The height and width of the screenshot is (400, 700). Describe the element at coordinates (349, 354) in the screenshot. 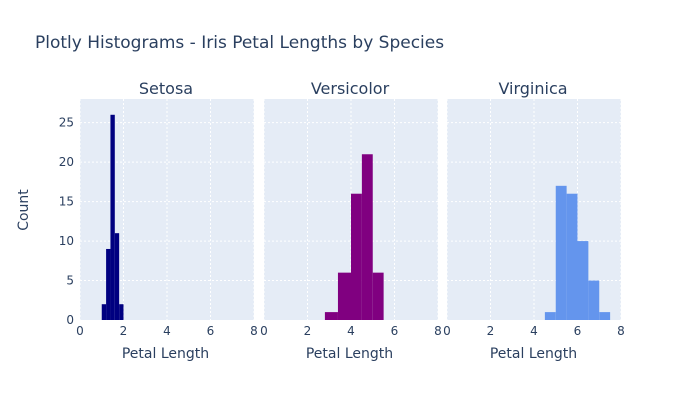

I see `x-axis-label-versicolor: Petal Length` at that location.